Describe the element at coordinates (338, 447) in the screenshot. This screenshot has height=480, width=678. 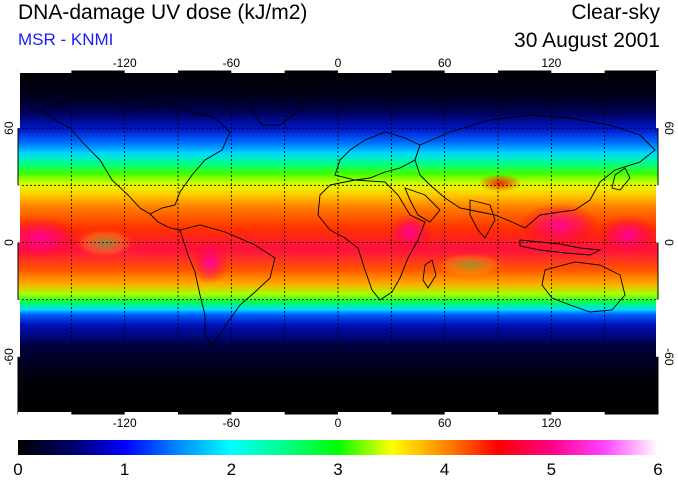
I see `colorbar` at that location.